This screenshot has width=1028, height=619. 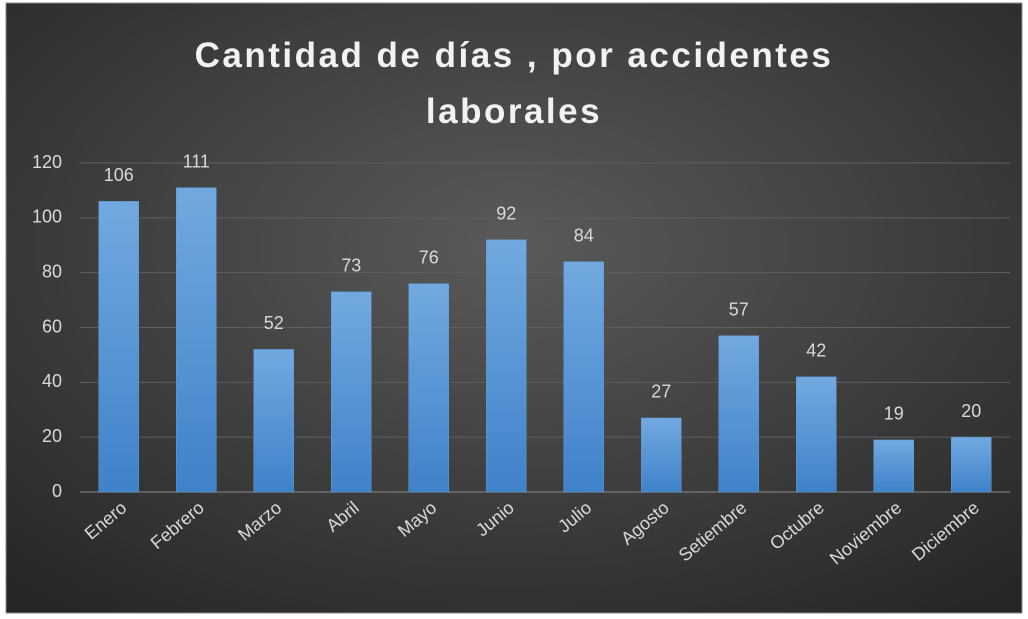 I want to click on data-label: 111, so click(x=196, y=161).